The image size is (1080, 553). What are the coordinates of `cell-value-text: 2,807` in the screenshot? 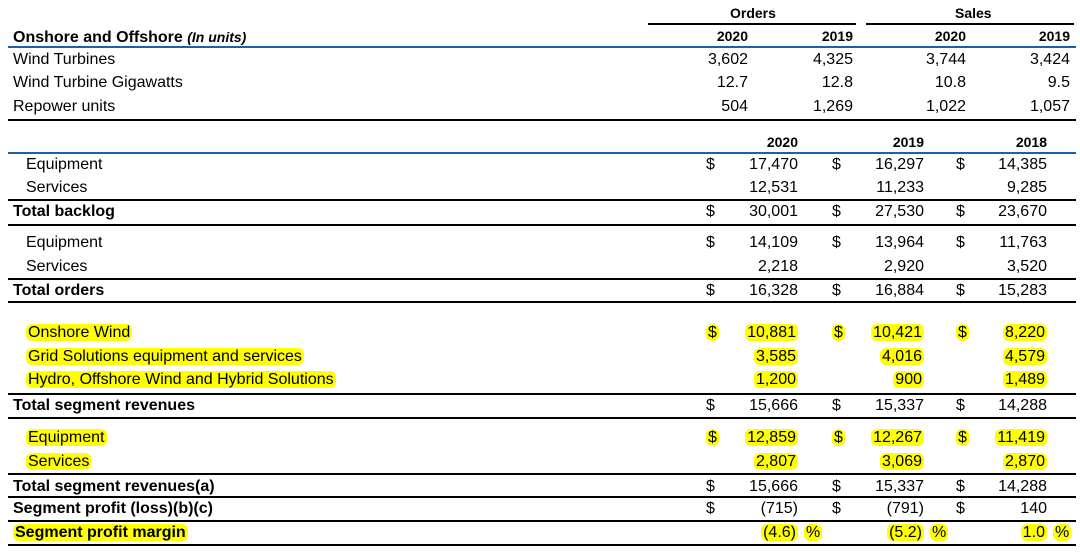 It's located at (775, 461).